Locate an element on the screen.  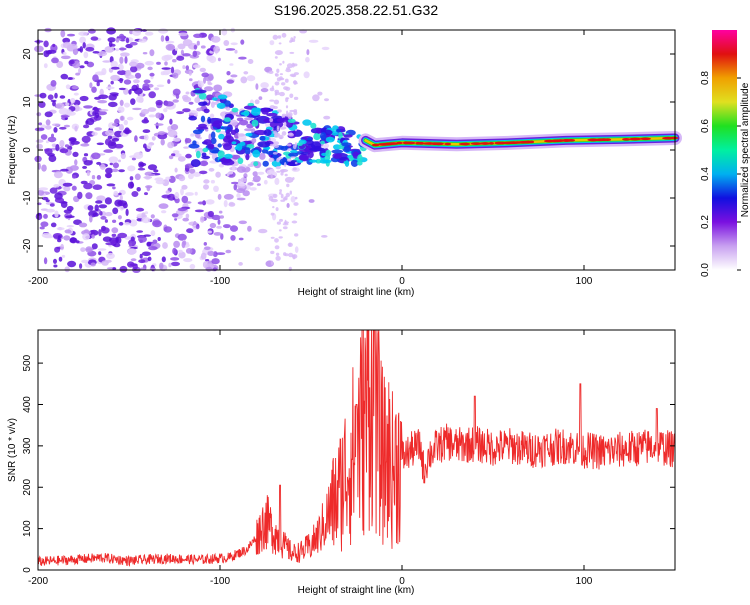
colorbar-tick-label: 0.2 is located at coordinates (705, 222).